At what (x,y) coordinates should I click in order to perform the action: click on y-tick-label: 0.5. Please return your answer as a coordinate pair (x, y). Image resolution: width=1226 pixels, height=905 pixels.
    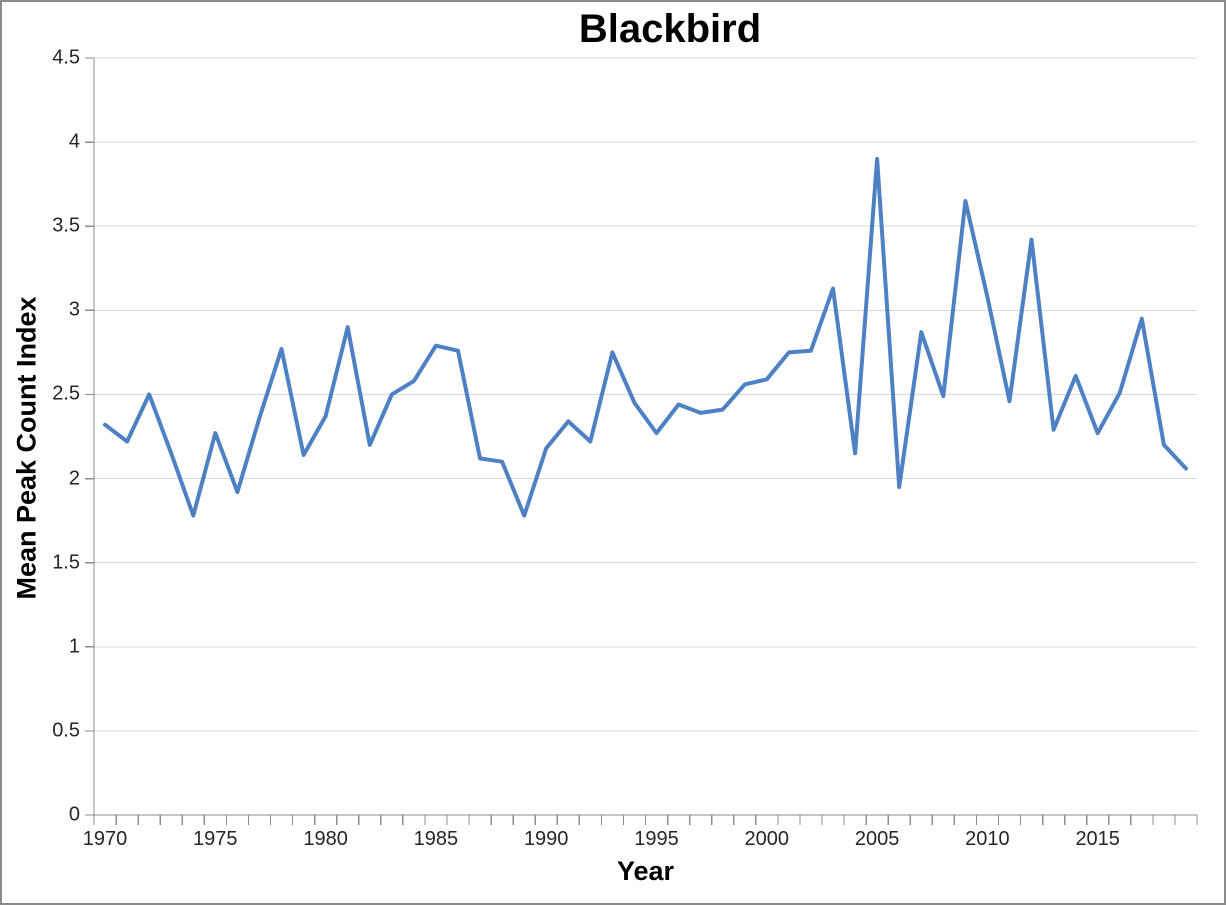
    Looking at the image, I should click on (66, 730).